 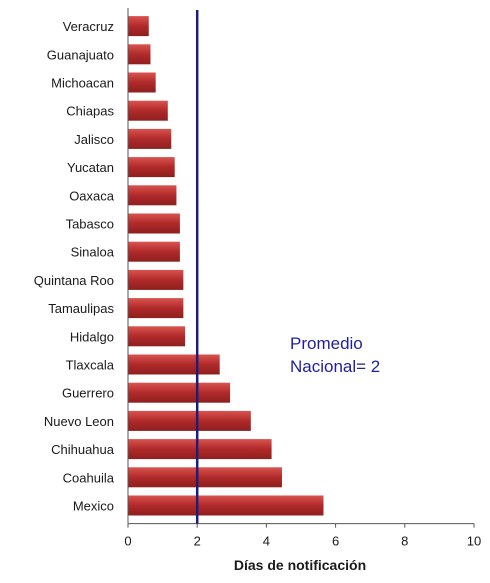 I want to click on category-label: Guanajuato, so click(x=80, y=54).